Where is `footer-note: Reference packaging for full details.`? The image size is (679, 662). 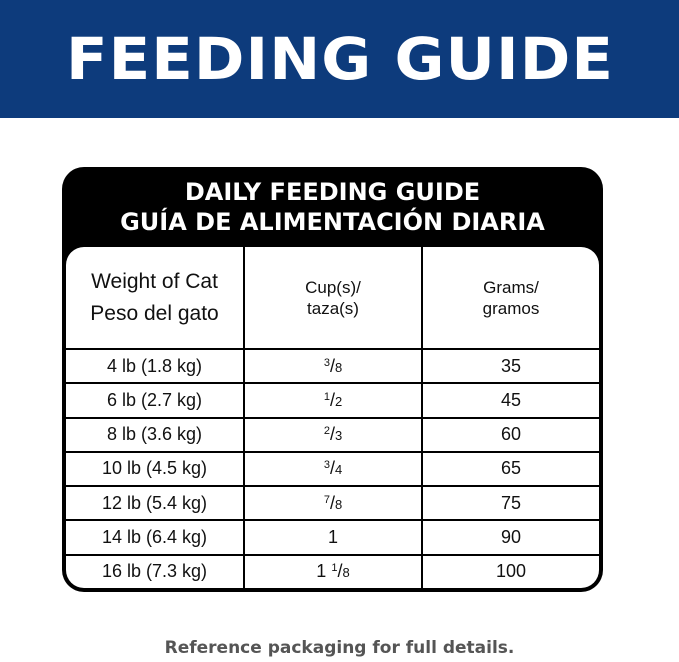 footer-note: Reference packaging for full details. is located at coordinates (339, 648).